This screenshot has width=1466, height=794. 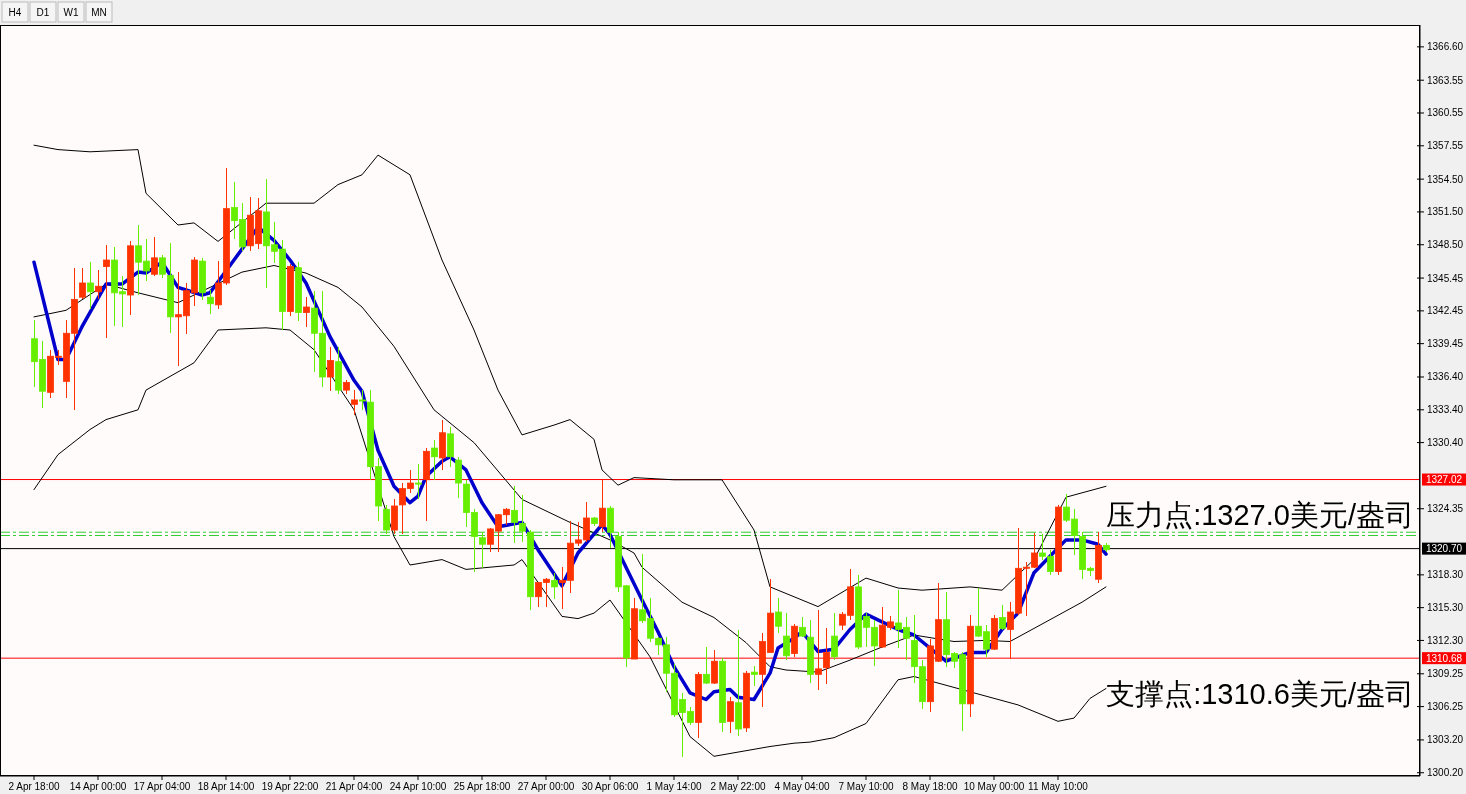 What do you see at coordinates (98, 786) in the screenshot?
I see `x-tick-label: 14 Apr 00:00` at bounding box center [98, 786].